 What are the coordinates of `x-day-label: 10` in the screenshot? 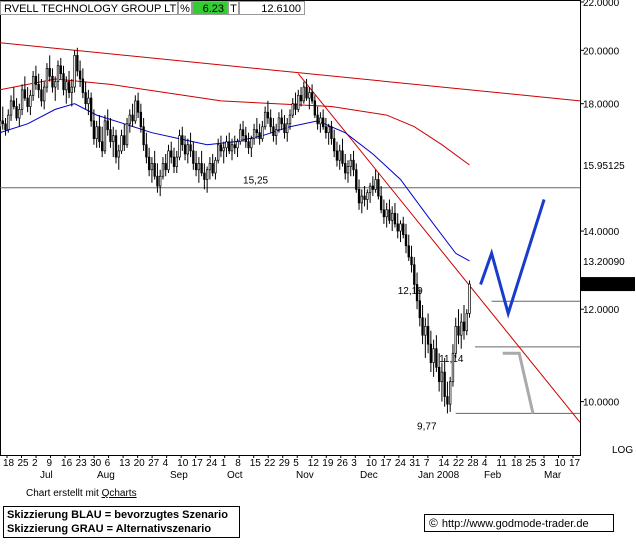 It's located at (372, 463).